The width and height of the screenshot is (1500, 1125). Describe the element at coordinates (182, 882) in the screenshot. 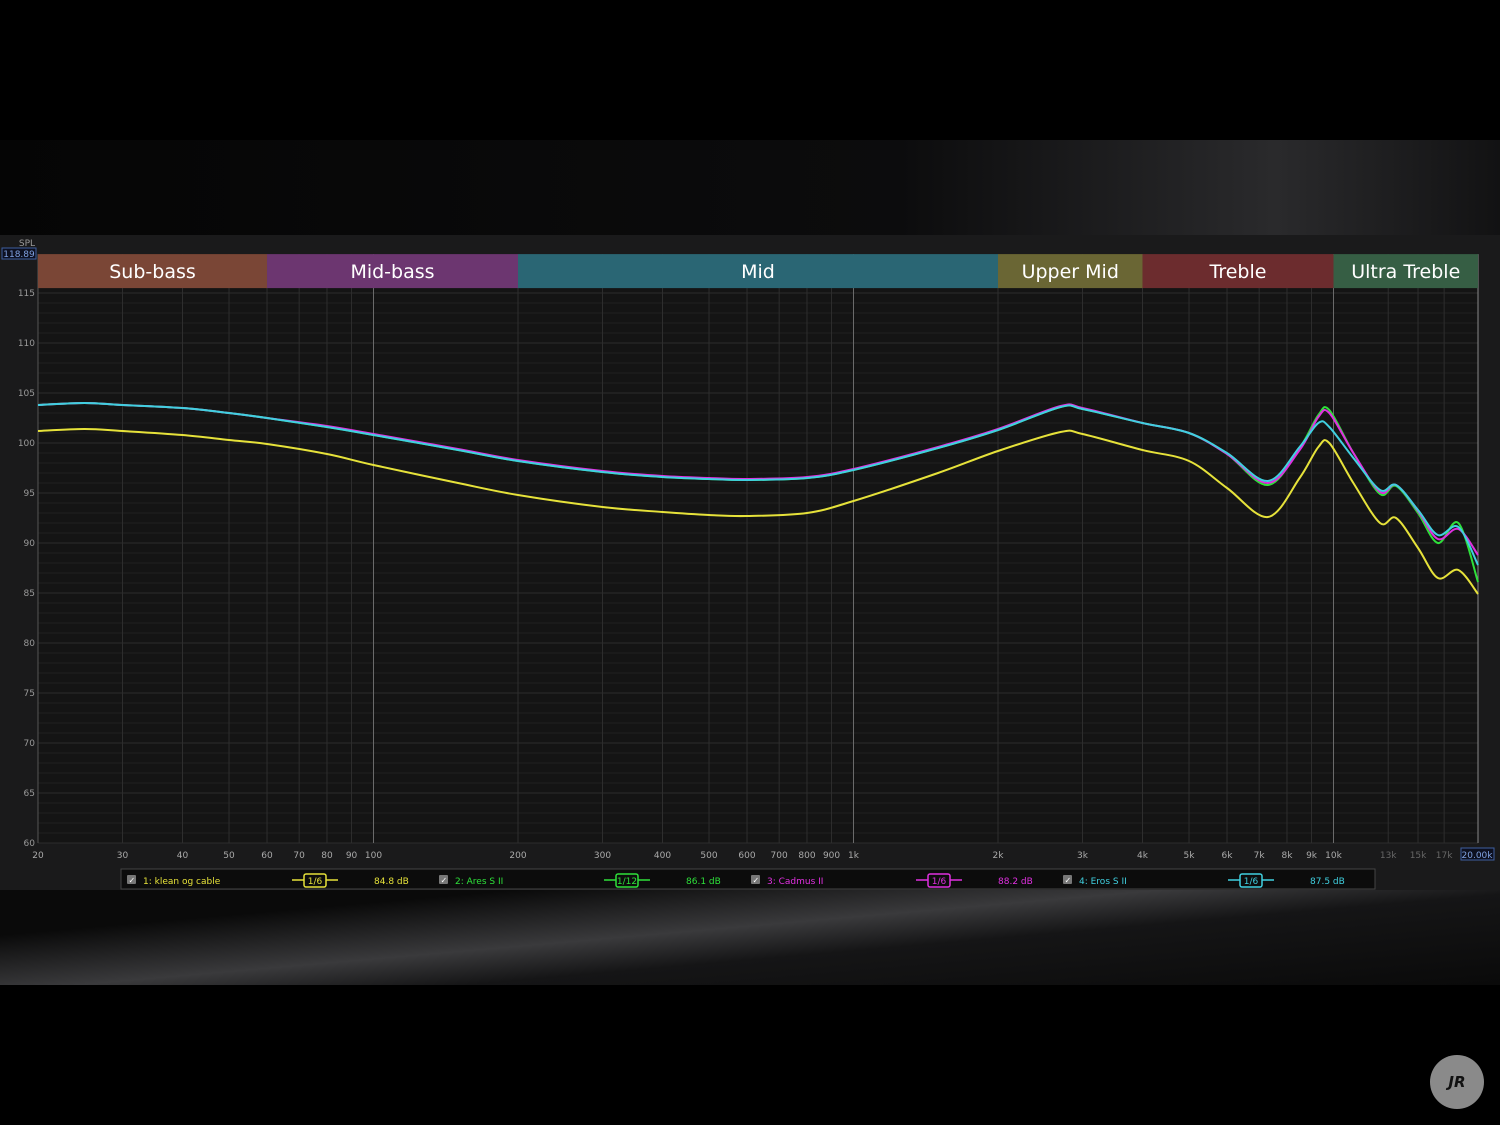

I see `legend-name: 1: klean og cable` at that location.